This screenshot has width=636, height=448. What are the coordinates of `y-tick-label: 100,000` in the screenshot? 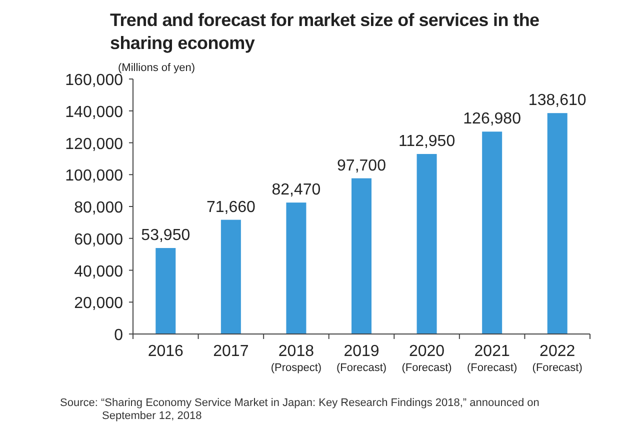 It's located at (94, 176).